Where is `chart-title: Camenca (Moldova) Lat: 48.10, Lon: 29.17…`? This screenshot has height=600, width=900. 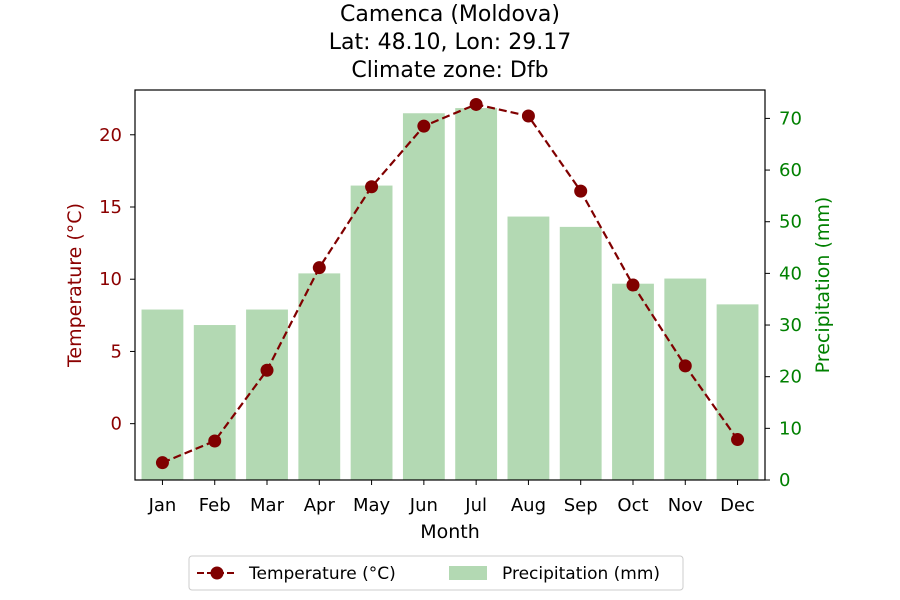
chart-title: Camenca (Moldova) Lat: 48.10, Lon: 29.17… is located at coordinates (450, 42).